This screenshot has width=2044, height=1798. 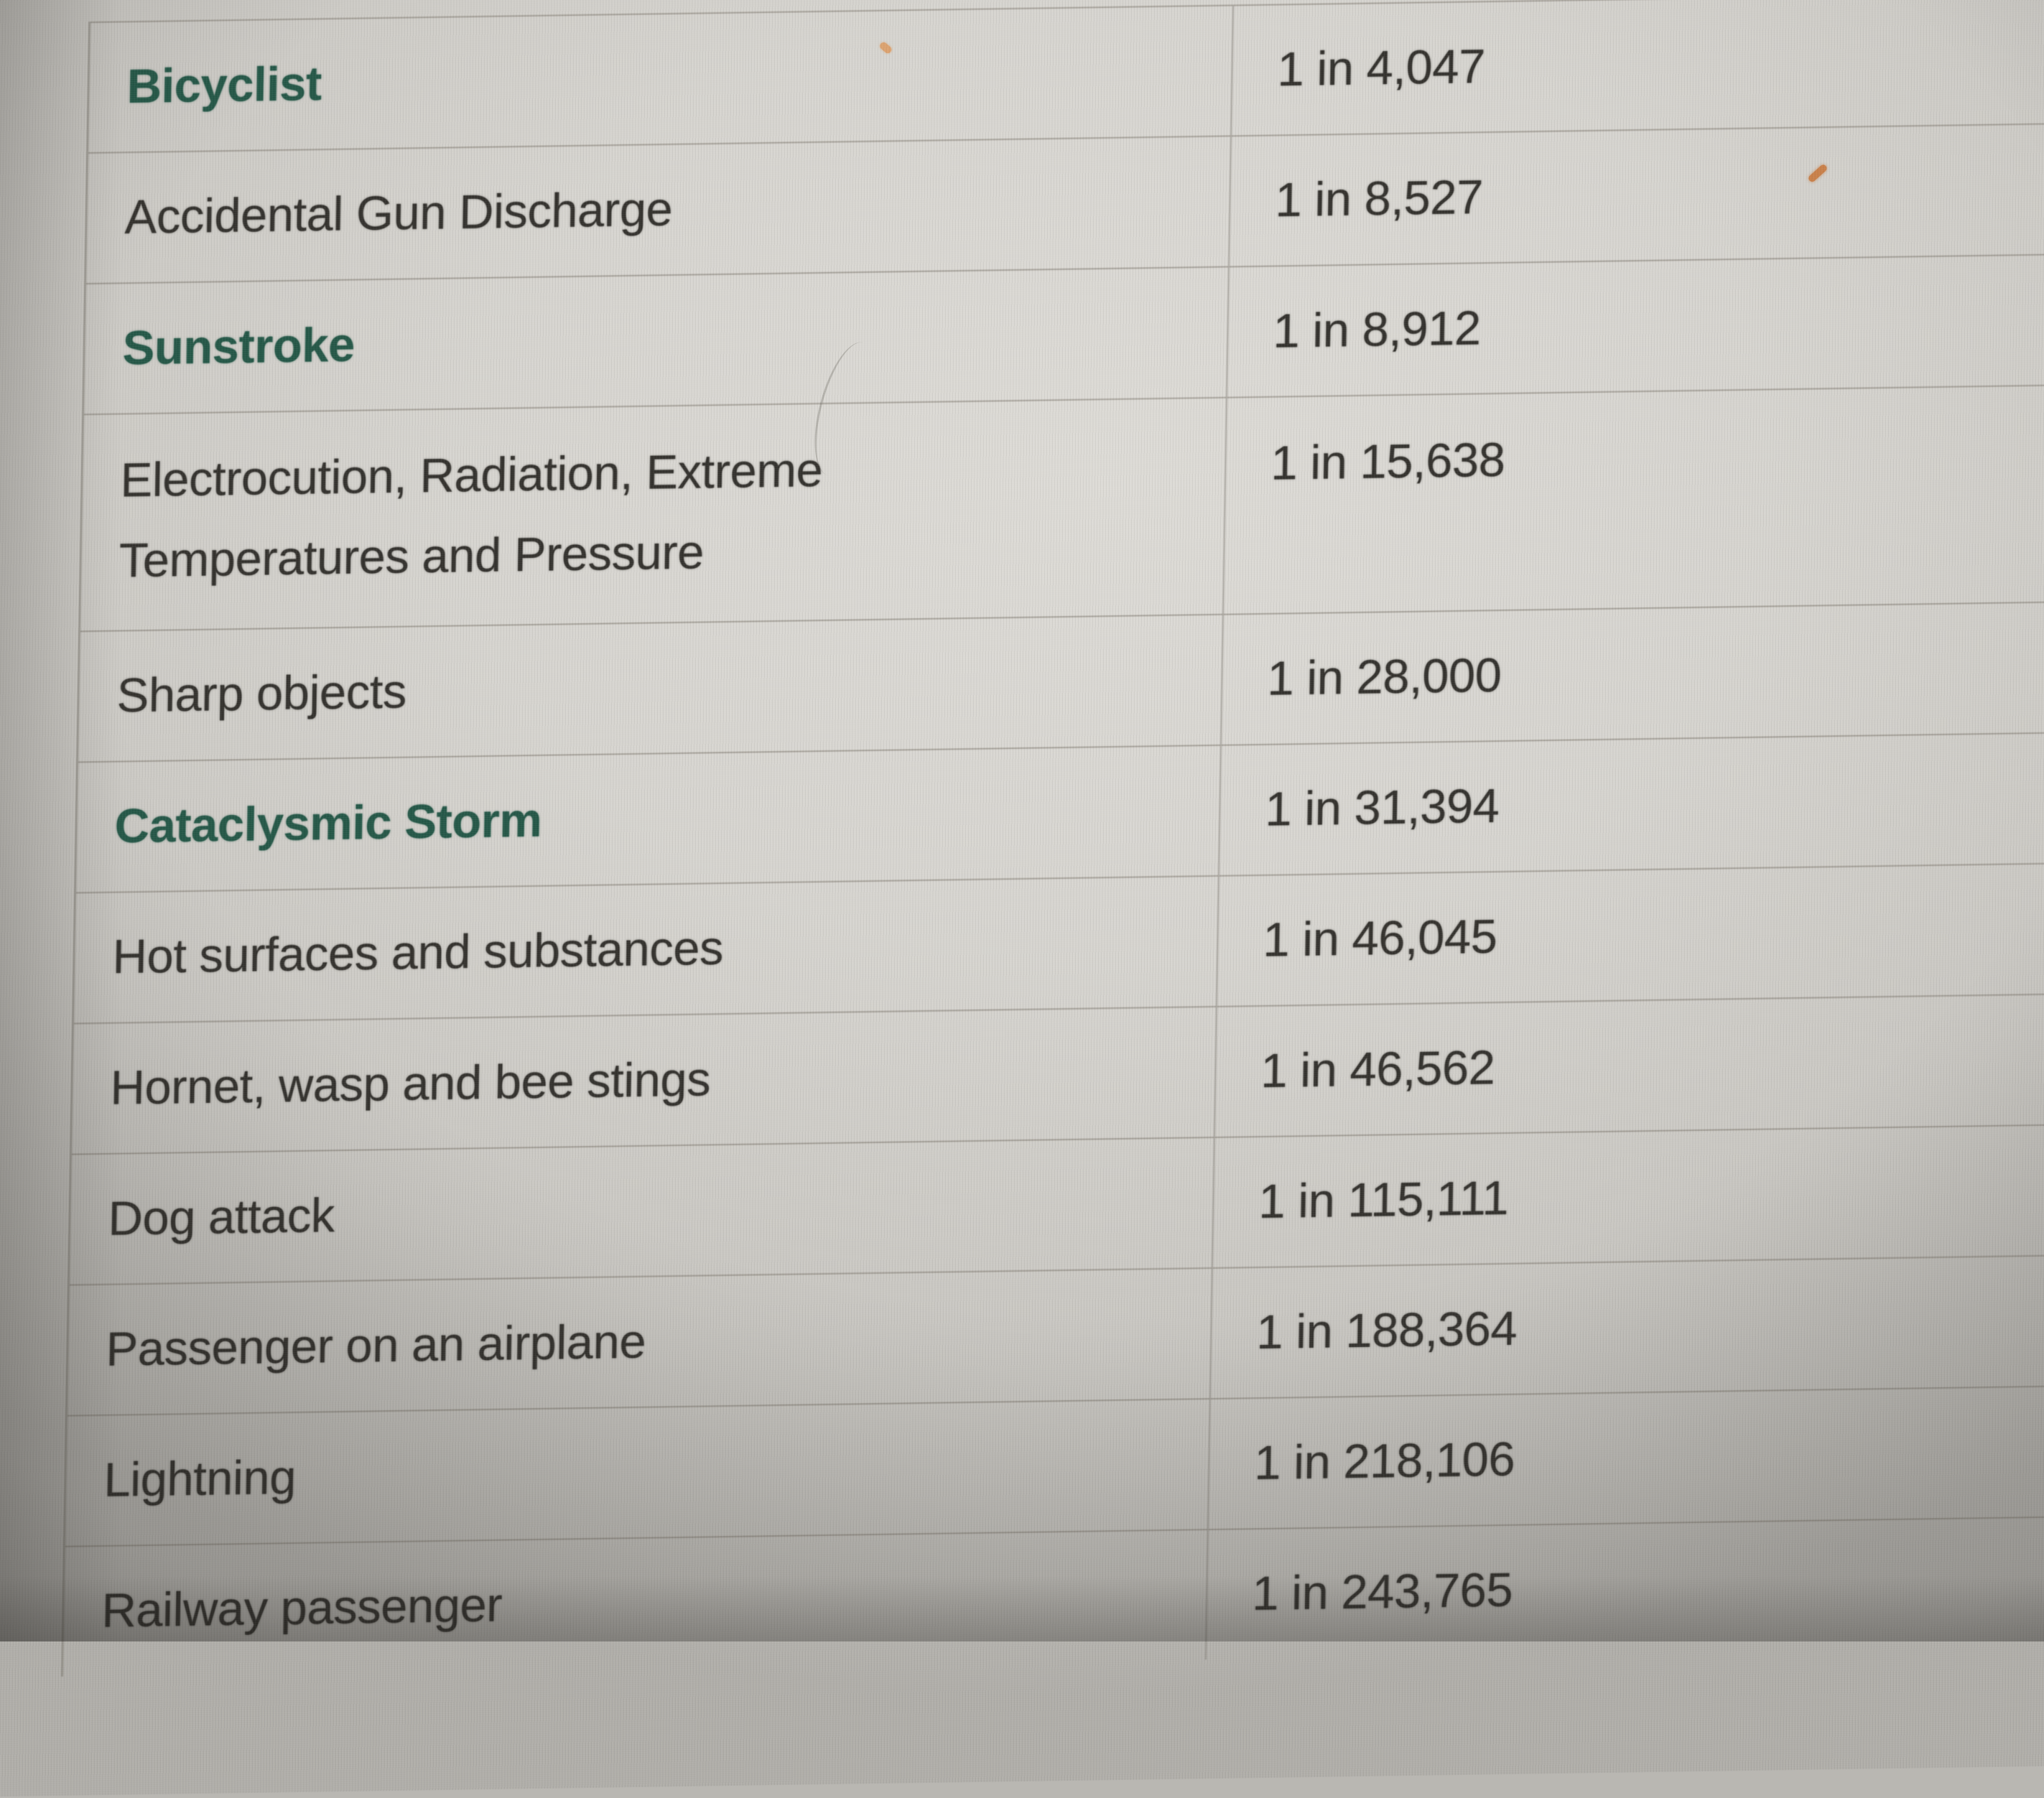 What do you see at coordinates (1630, 803) in the screenshot?
I see `odds-cell: 1 in 31,394` at bounding box center [1630, 803].